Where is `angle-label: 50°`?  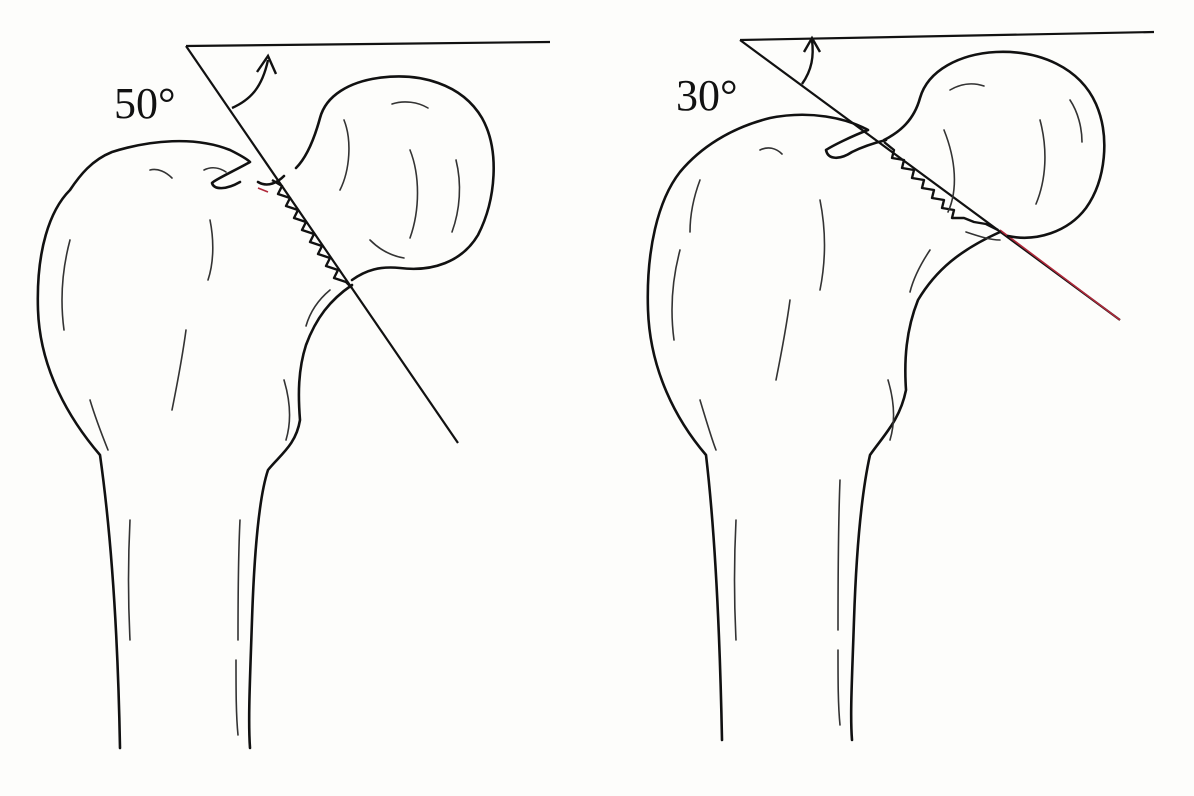 angle-label: 50° is located at coordinates (145, 103).